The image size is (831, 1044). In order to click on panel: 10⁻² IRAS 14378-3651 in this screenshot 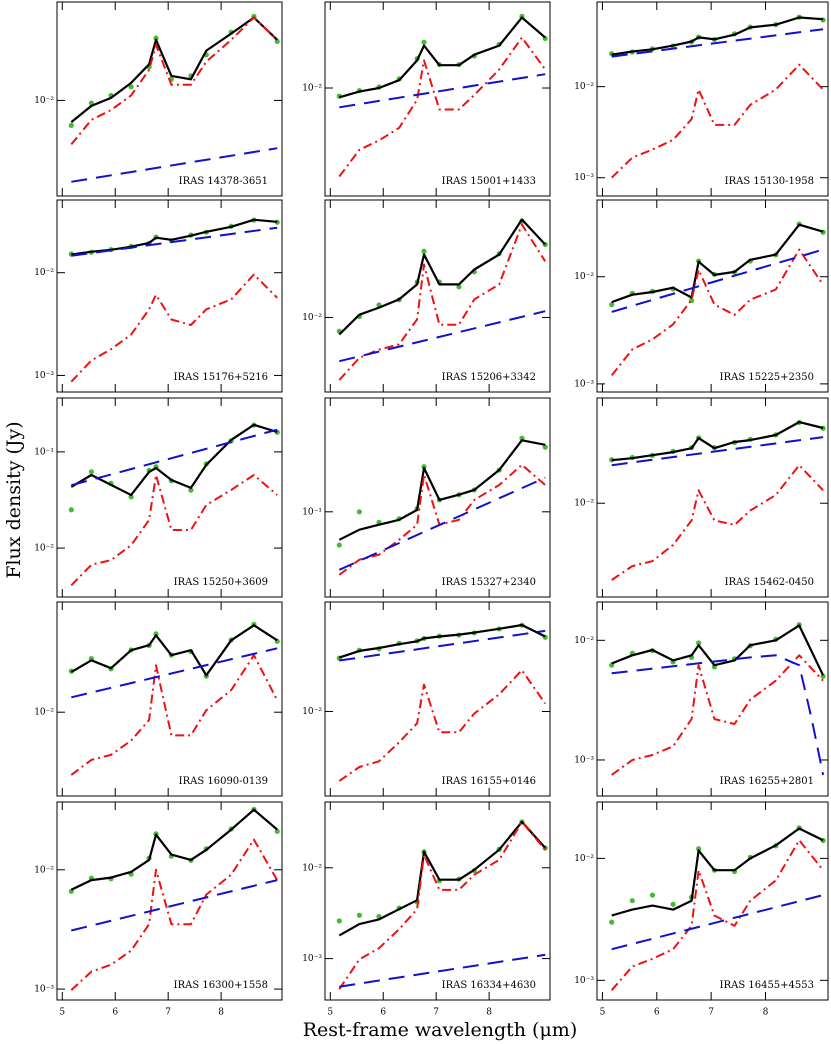, I will do `click(158, 99)`.